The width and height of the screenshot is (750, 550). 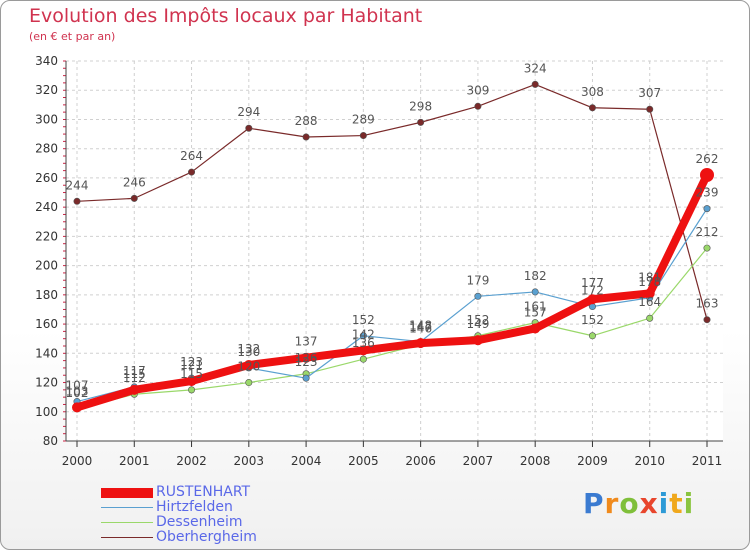 I want to click on chart-subtitle: (en € et par an), so click(x=72, y=36).